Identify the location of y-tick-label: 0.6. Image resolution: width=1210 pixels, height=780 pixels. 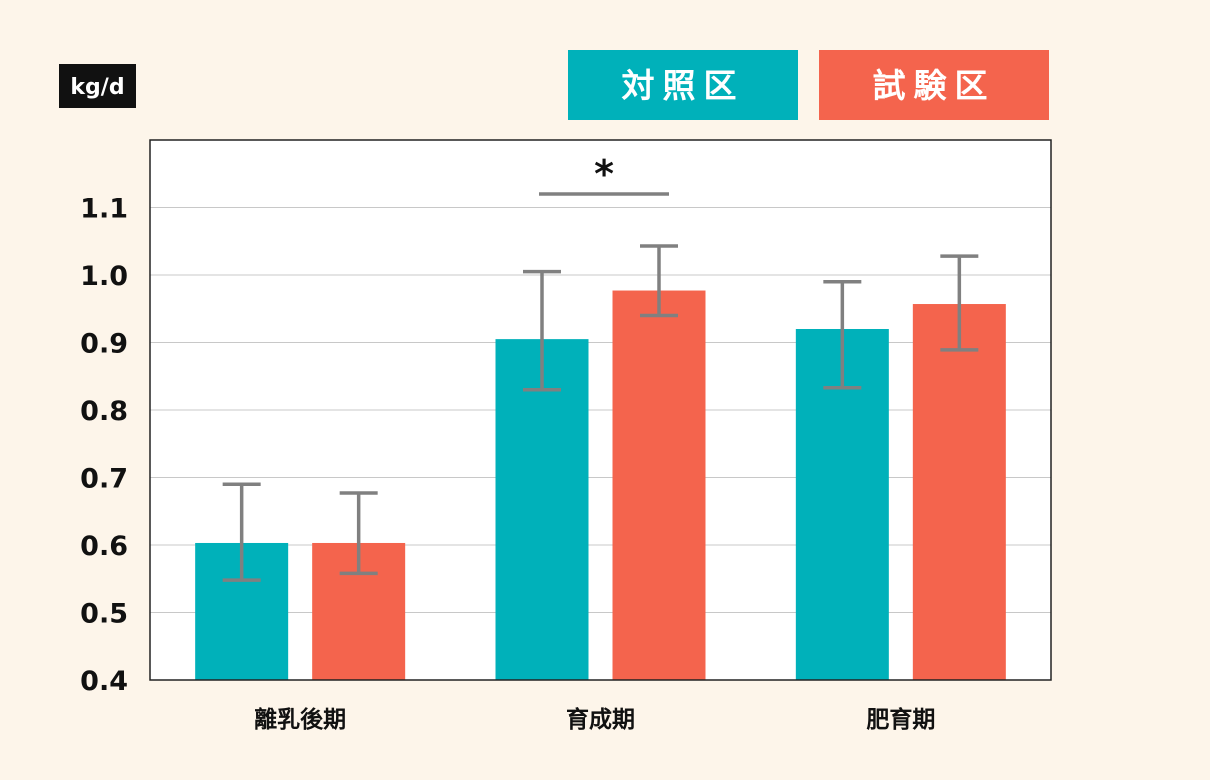
(104, 546).